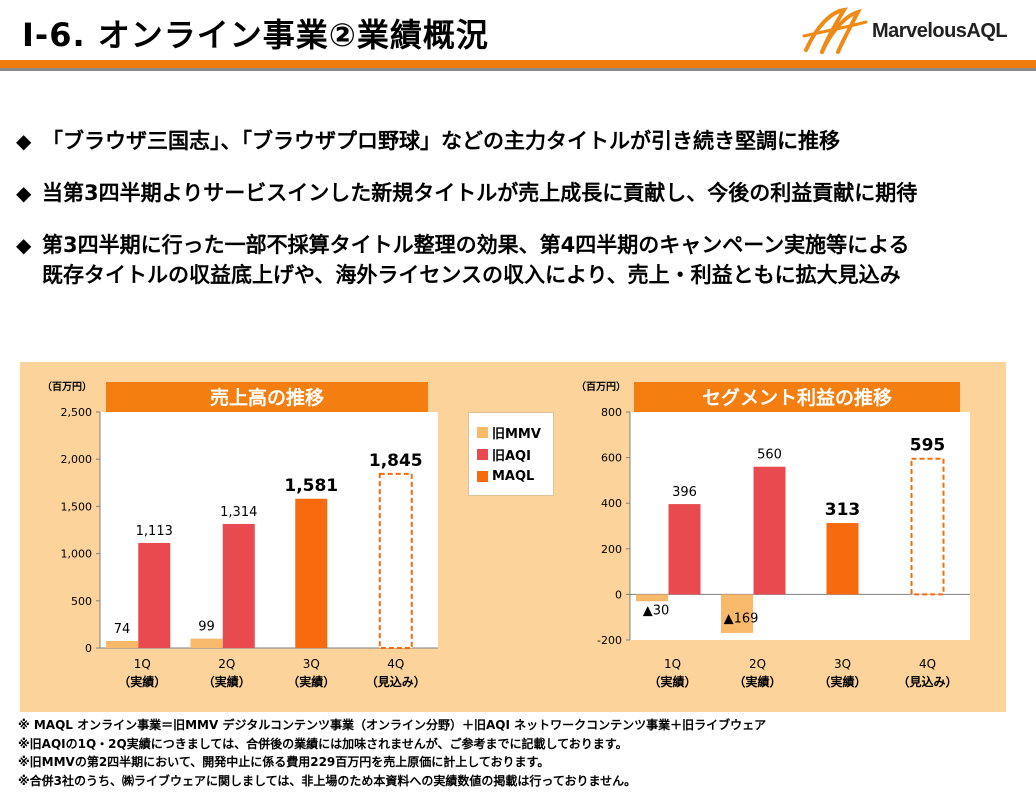  Describe the element at coordinates (928, 446) in the screenshot. I see `data-label: 595` at that location.